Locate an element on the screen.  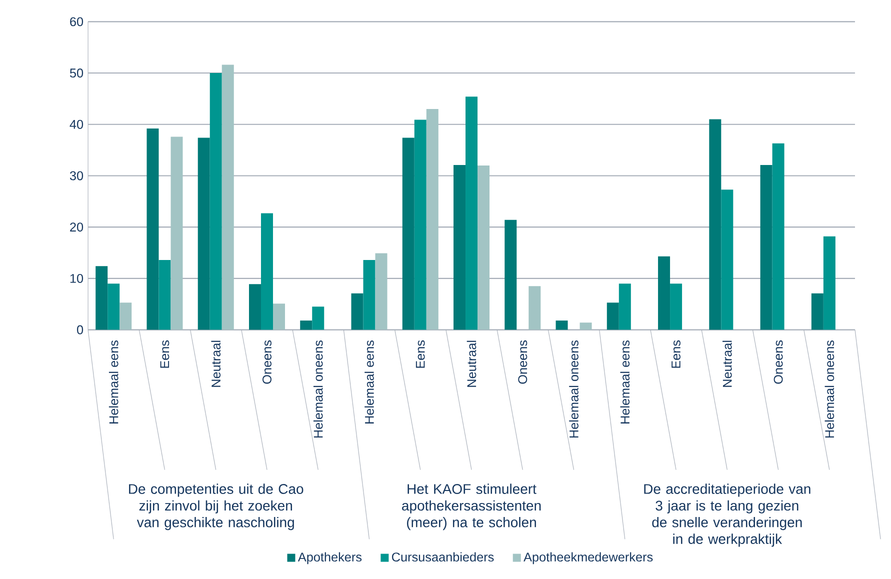
text: De accreditatieperiode van 3 jaar is te lang gezien de snelle veranderingen in de werkpraktijk is located at coordinates (727, 515).